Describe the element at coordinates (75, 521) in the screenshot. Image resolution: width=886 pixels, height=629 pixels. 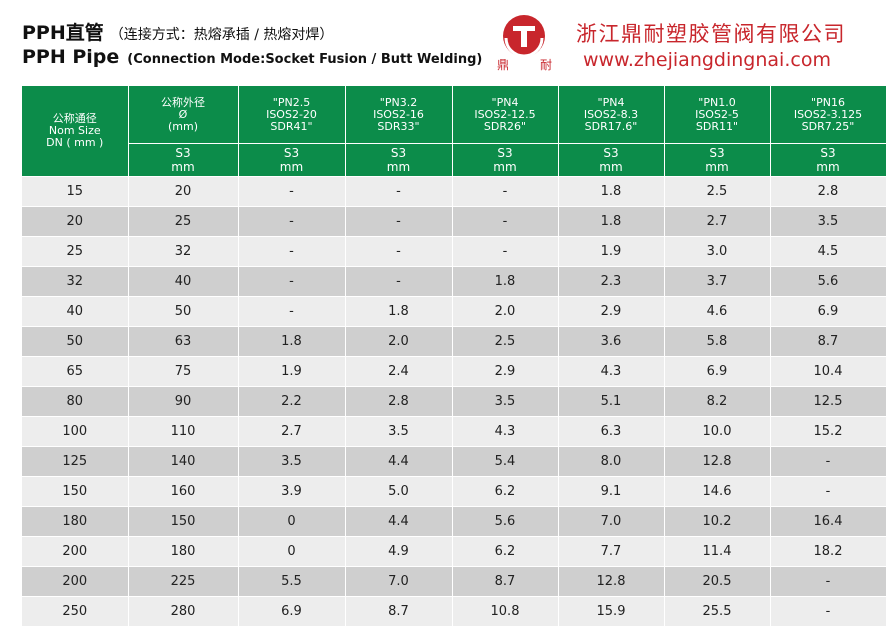
I see `table-cell: 180` at that location.